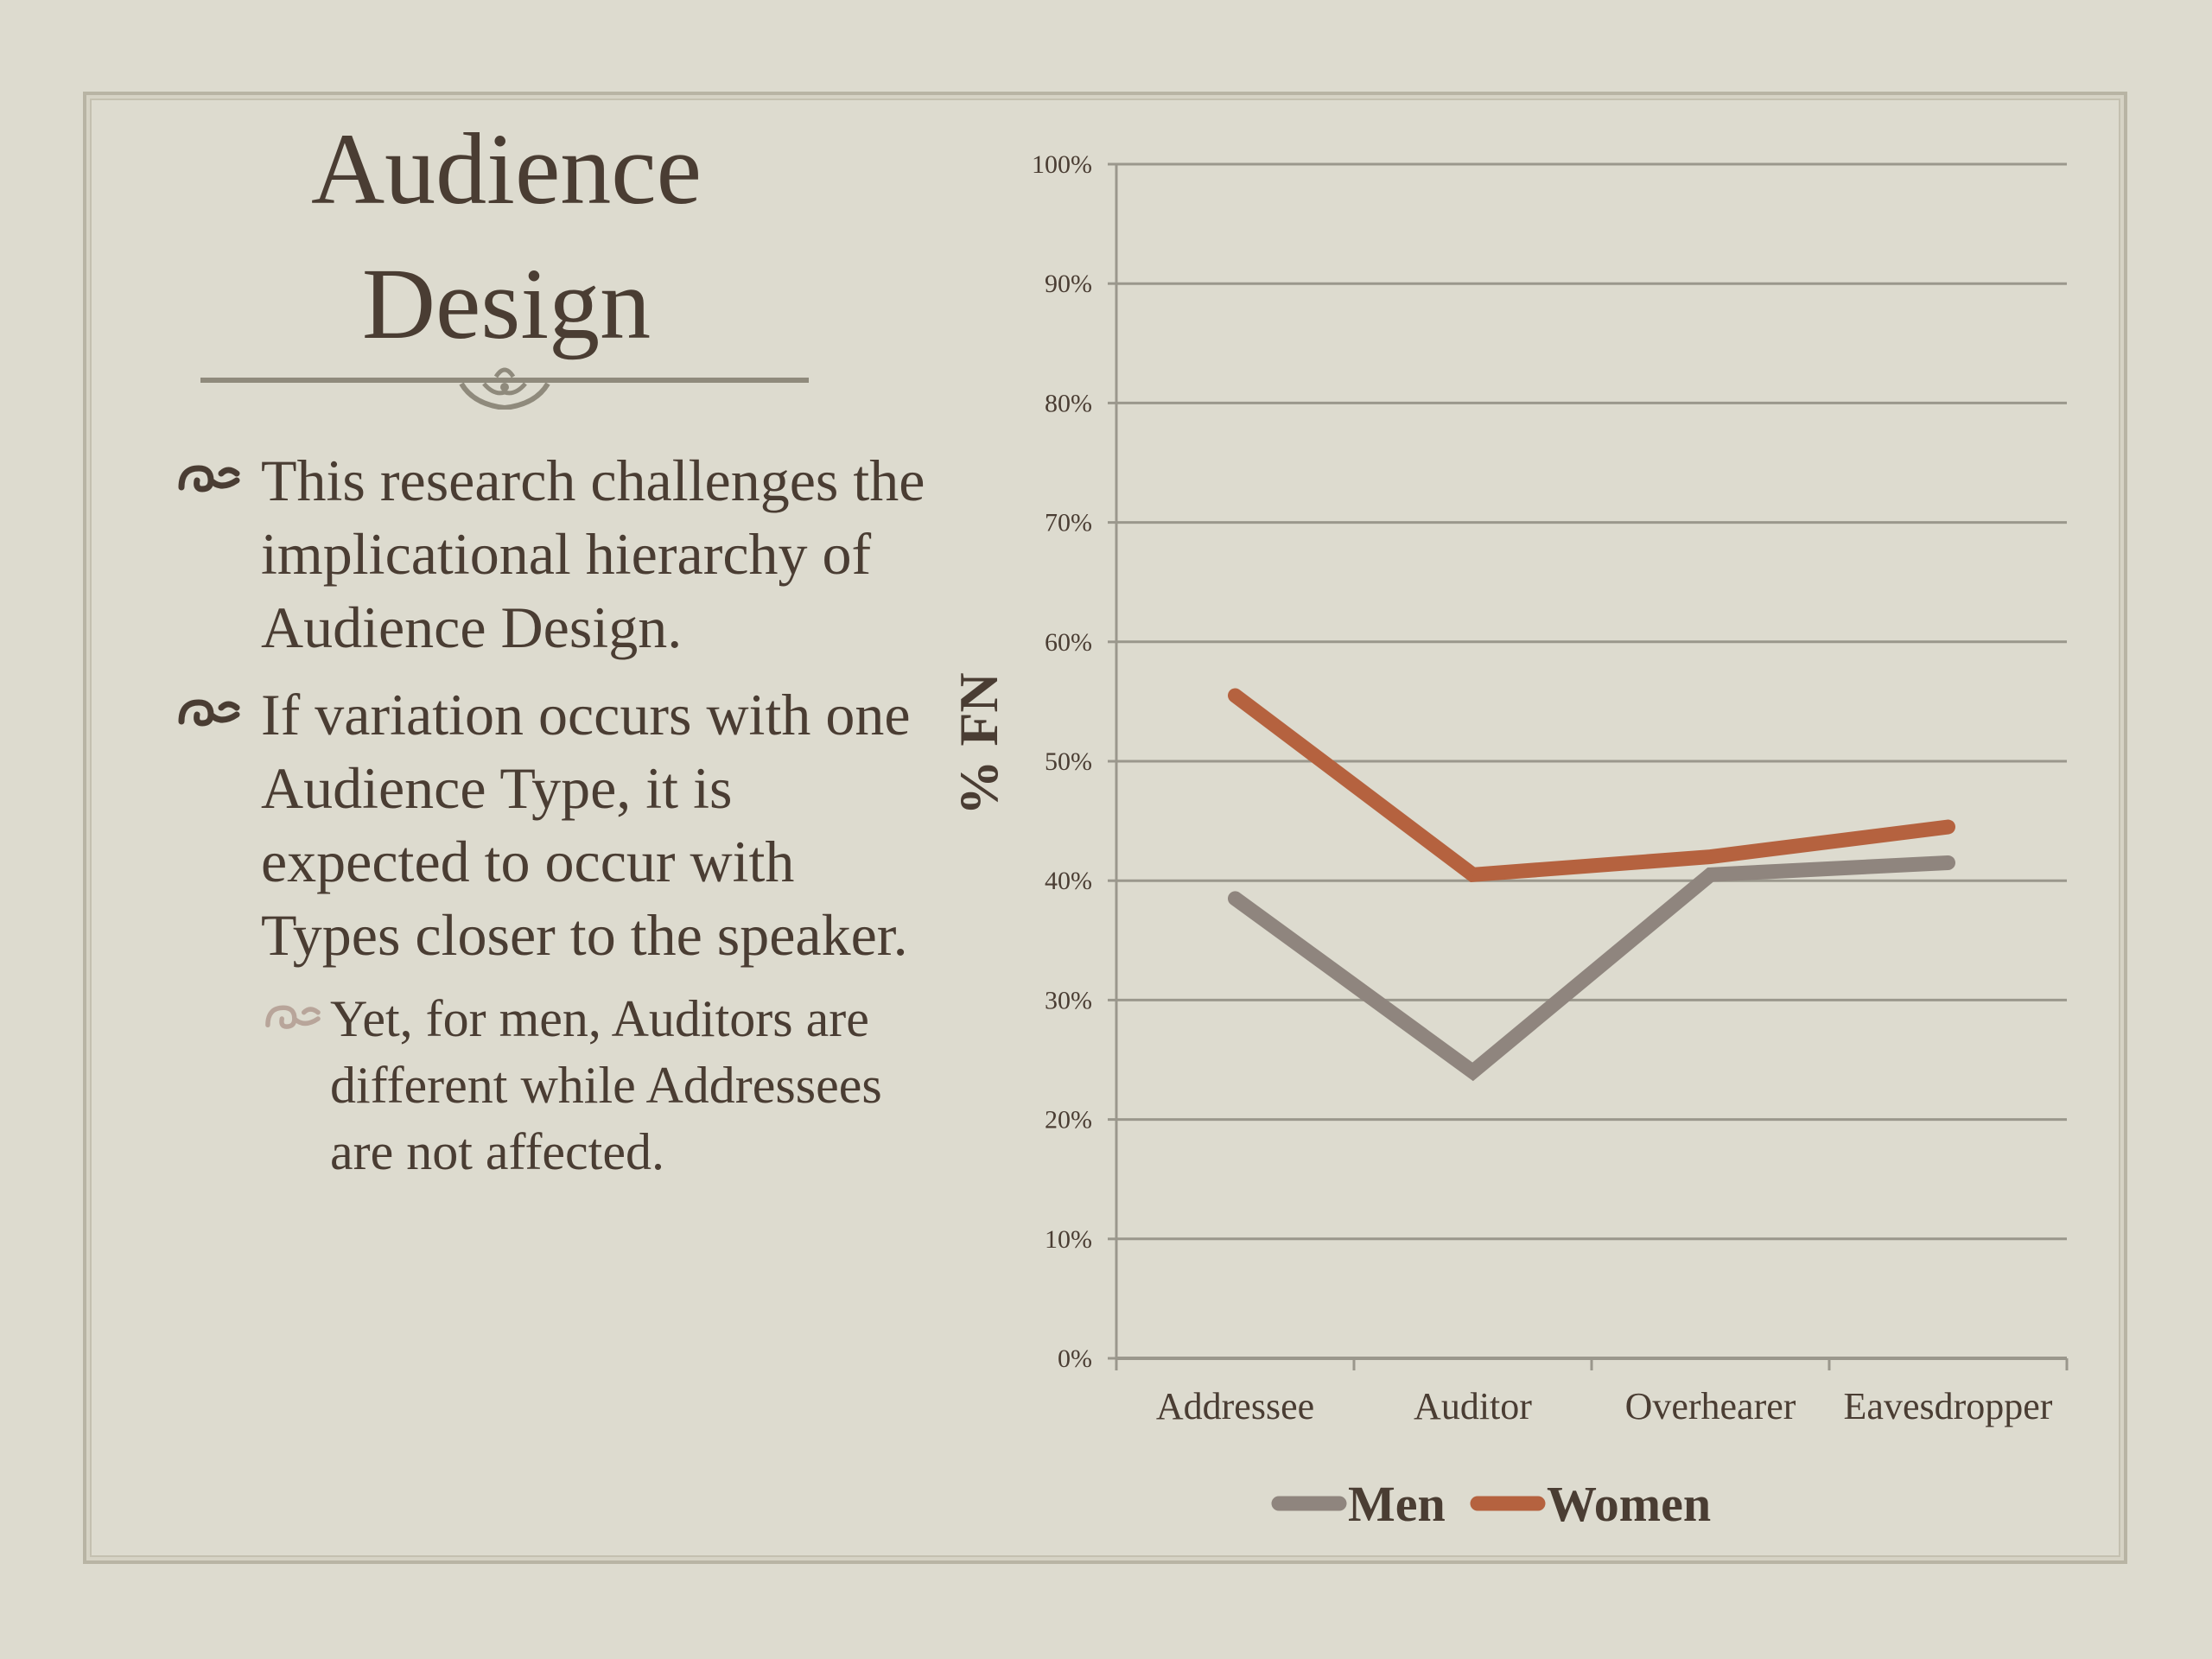 Image resolution: width=2212 pixels, height=1659 pixels. What do you see at coordinates (978, 743) in the screenshot?
I see `y-axis-title: % FN` at bounding box center [978, 743].